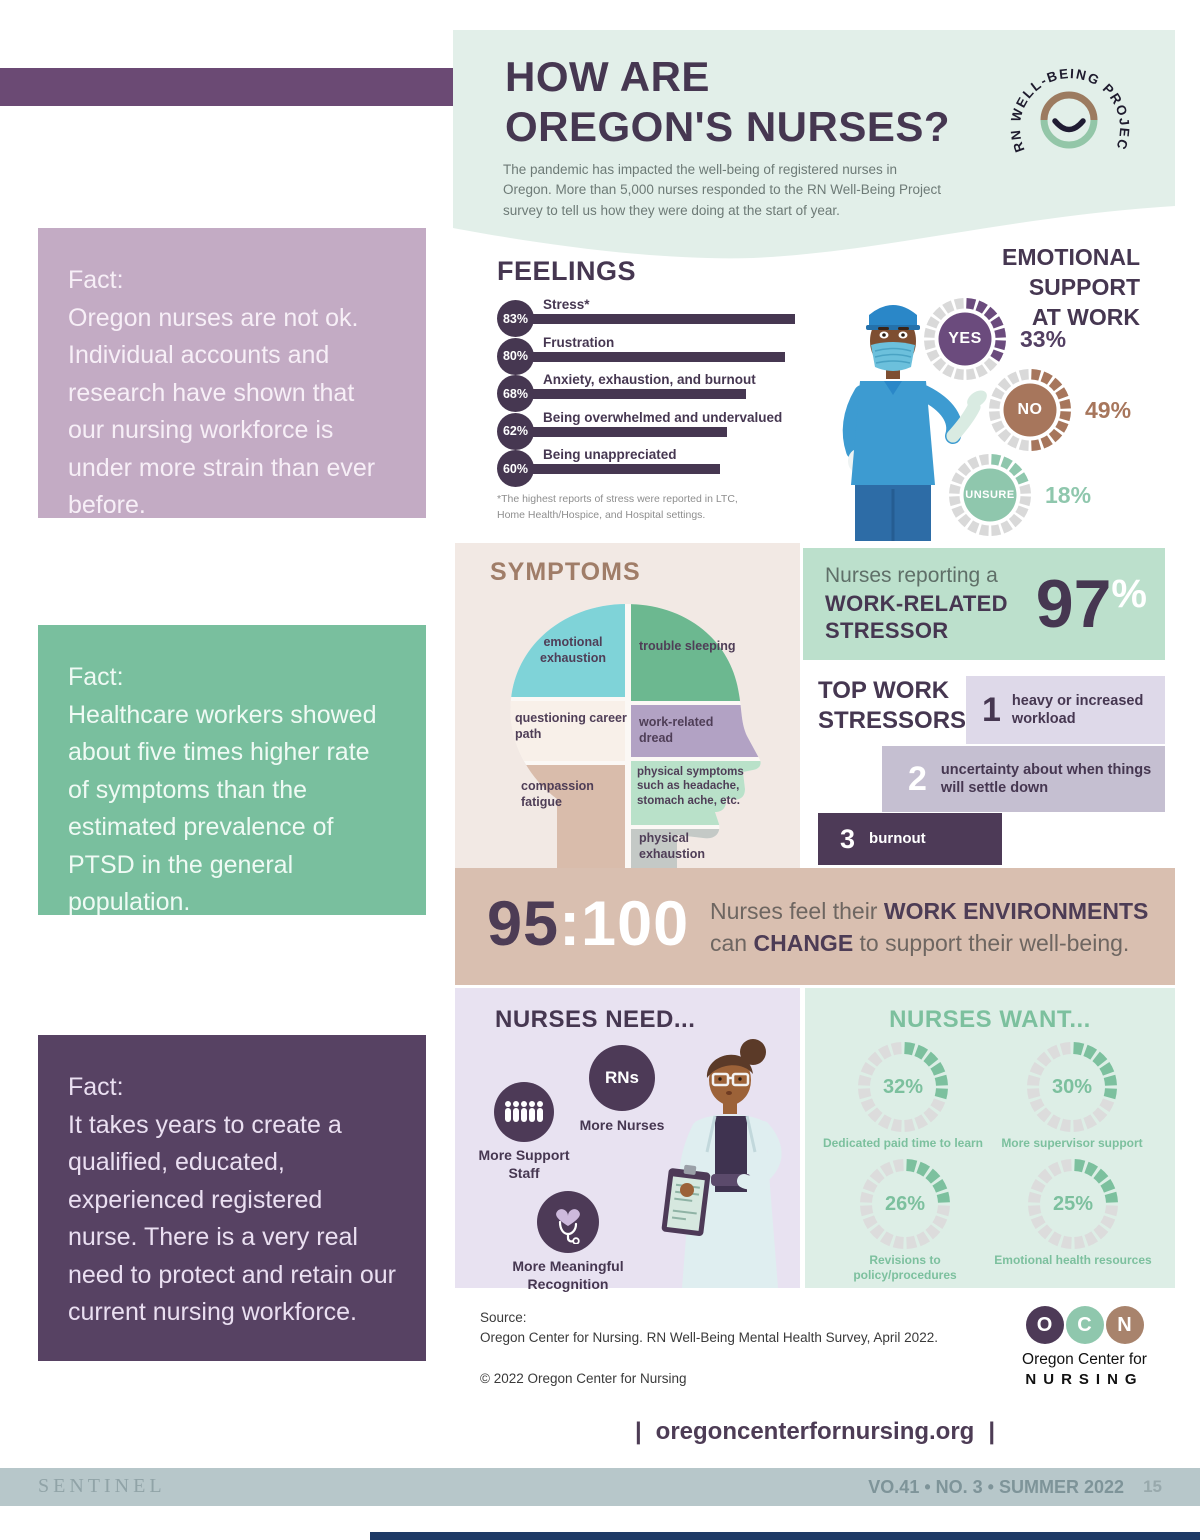 This screenshot has width=1200, height=1540. Describe the element at coordinates (565, 572) in the screenshot. I see `symptoms-heading: SYMPTOMS` at that location.